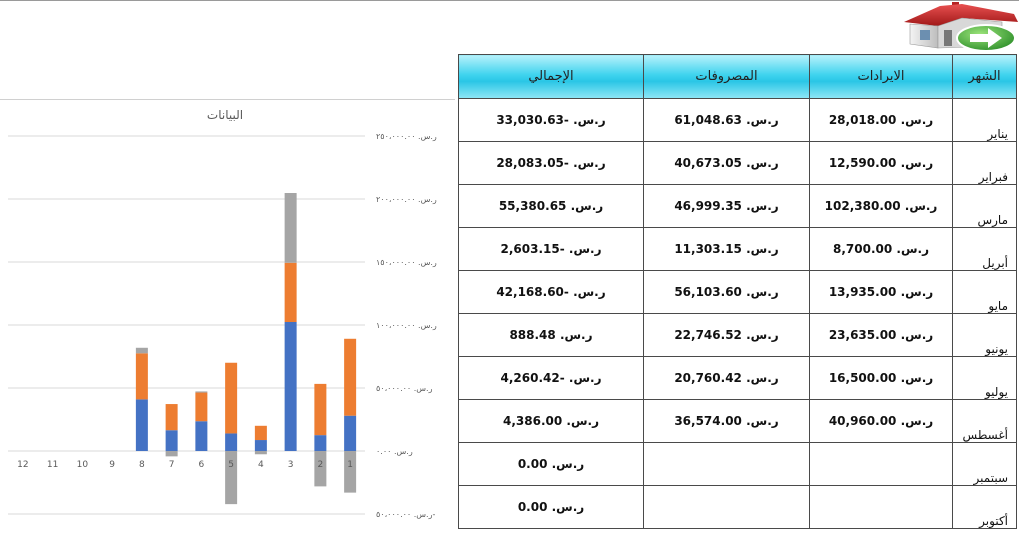 This screenshot has width=1019, height=544. What do you see at coordinates (984, 507) in the screenshot?
I see `cell-month: أكتوبر` at bounding box center [984, 507].